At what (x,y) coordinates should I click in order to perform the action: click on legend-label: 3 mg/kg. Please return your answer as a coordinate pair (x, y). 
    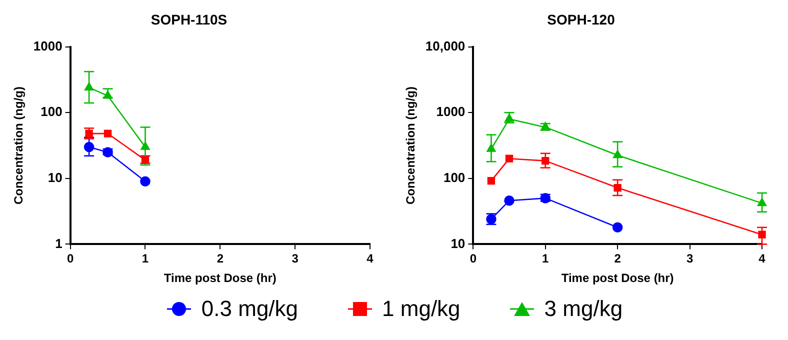
    Looking at the image, I should click on (583, 309).